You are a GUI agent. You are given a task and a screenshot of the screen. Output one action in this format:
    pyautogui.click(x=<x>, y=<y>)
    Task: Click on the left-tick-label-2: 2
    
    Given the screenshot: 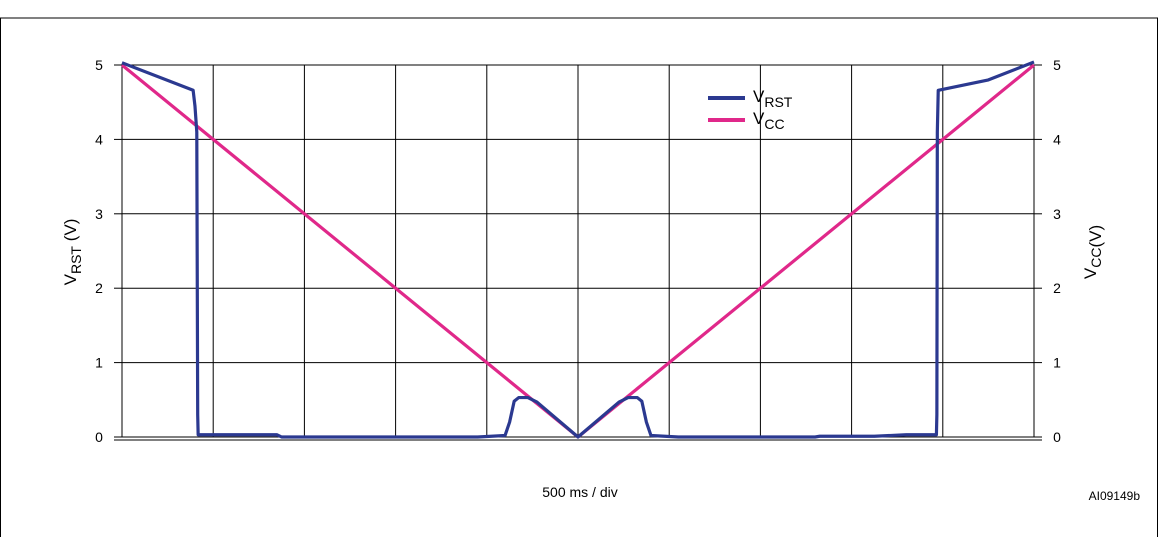 What is the action you would take?
    pyautogui.click(x=99, y=288)
    